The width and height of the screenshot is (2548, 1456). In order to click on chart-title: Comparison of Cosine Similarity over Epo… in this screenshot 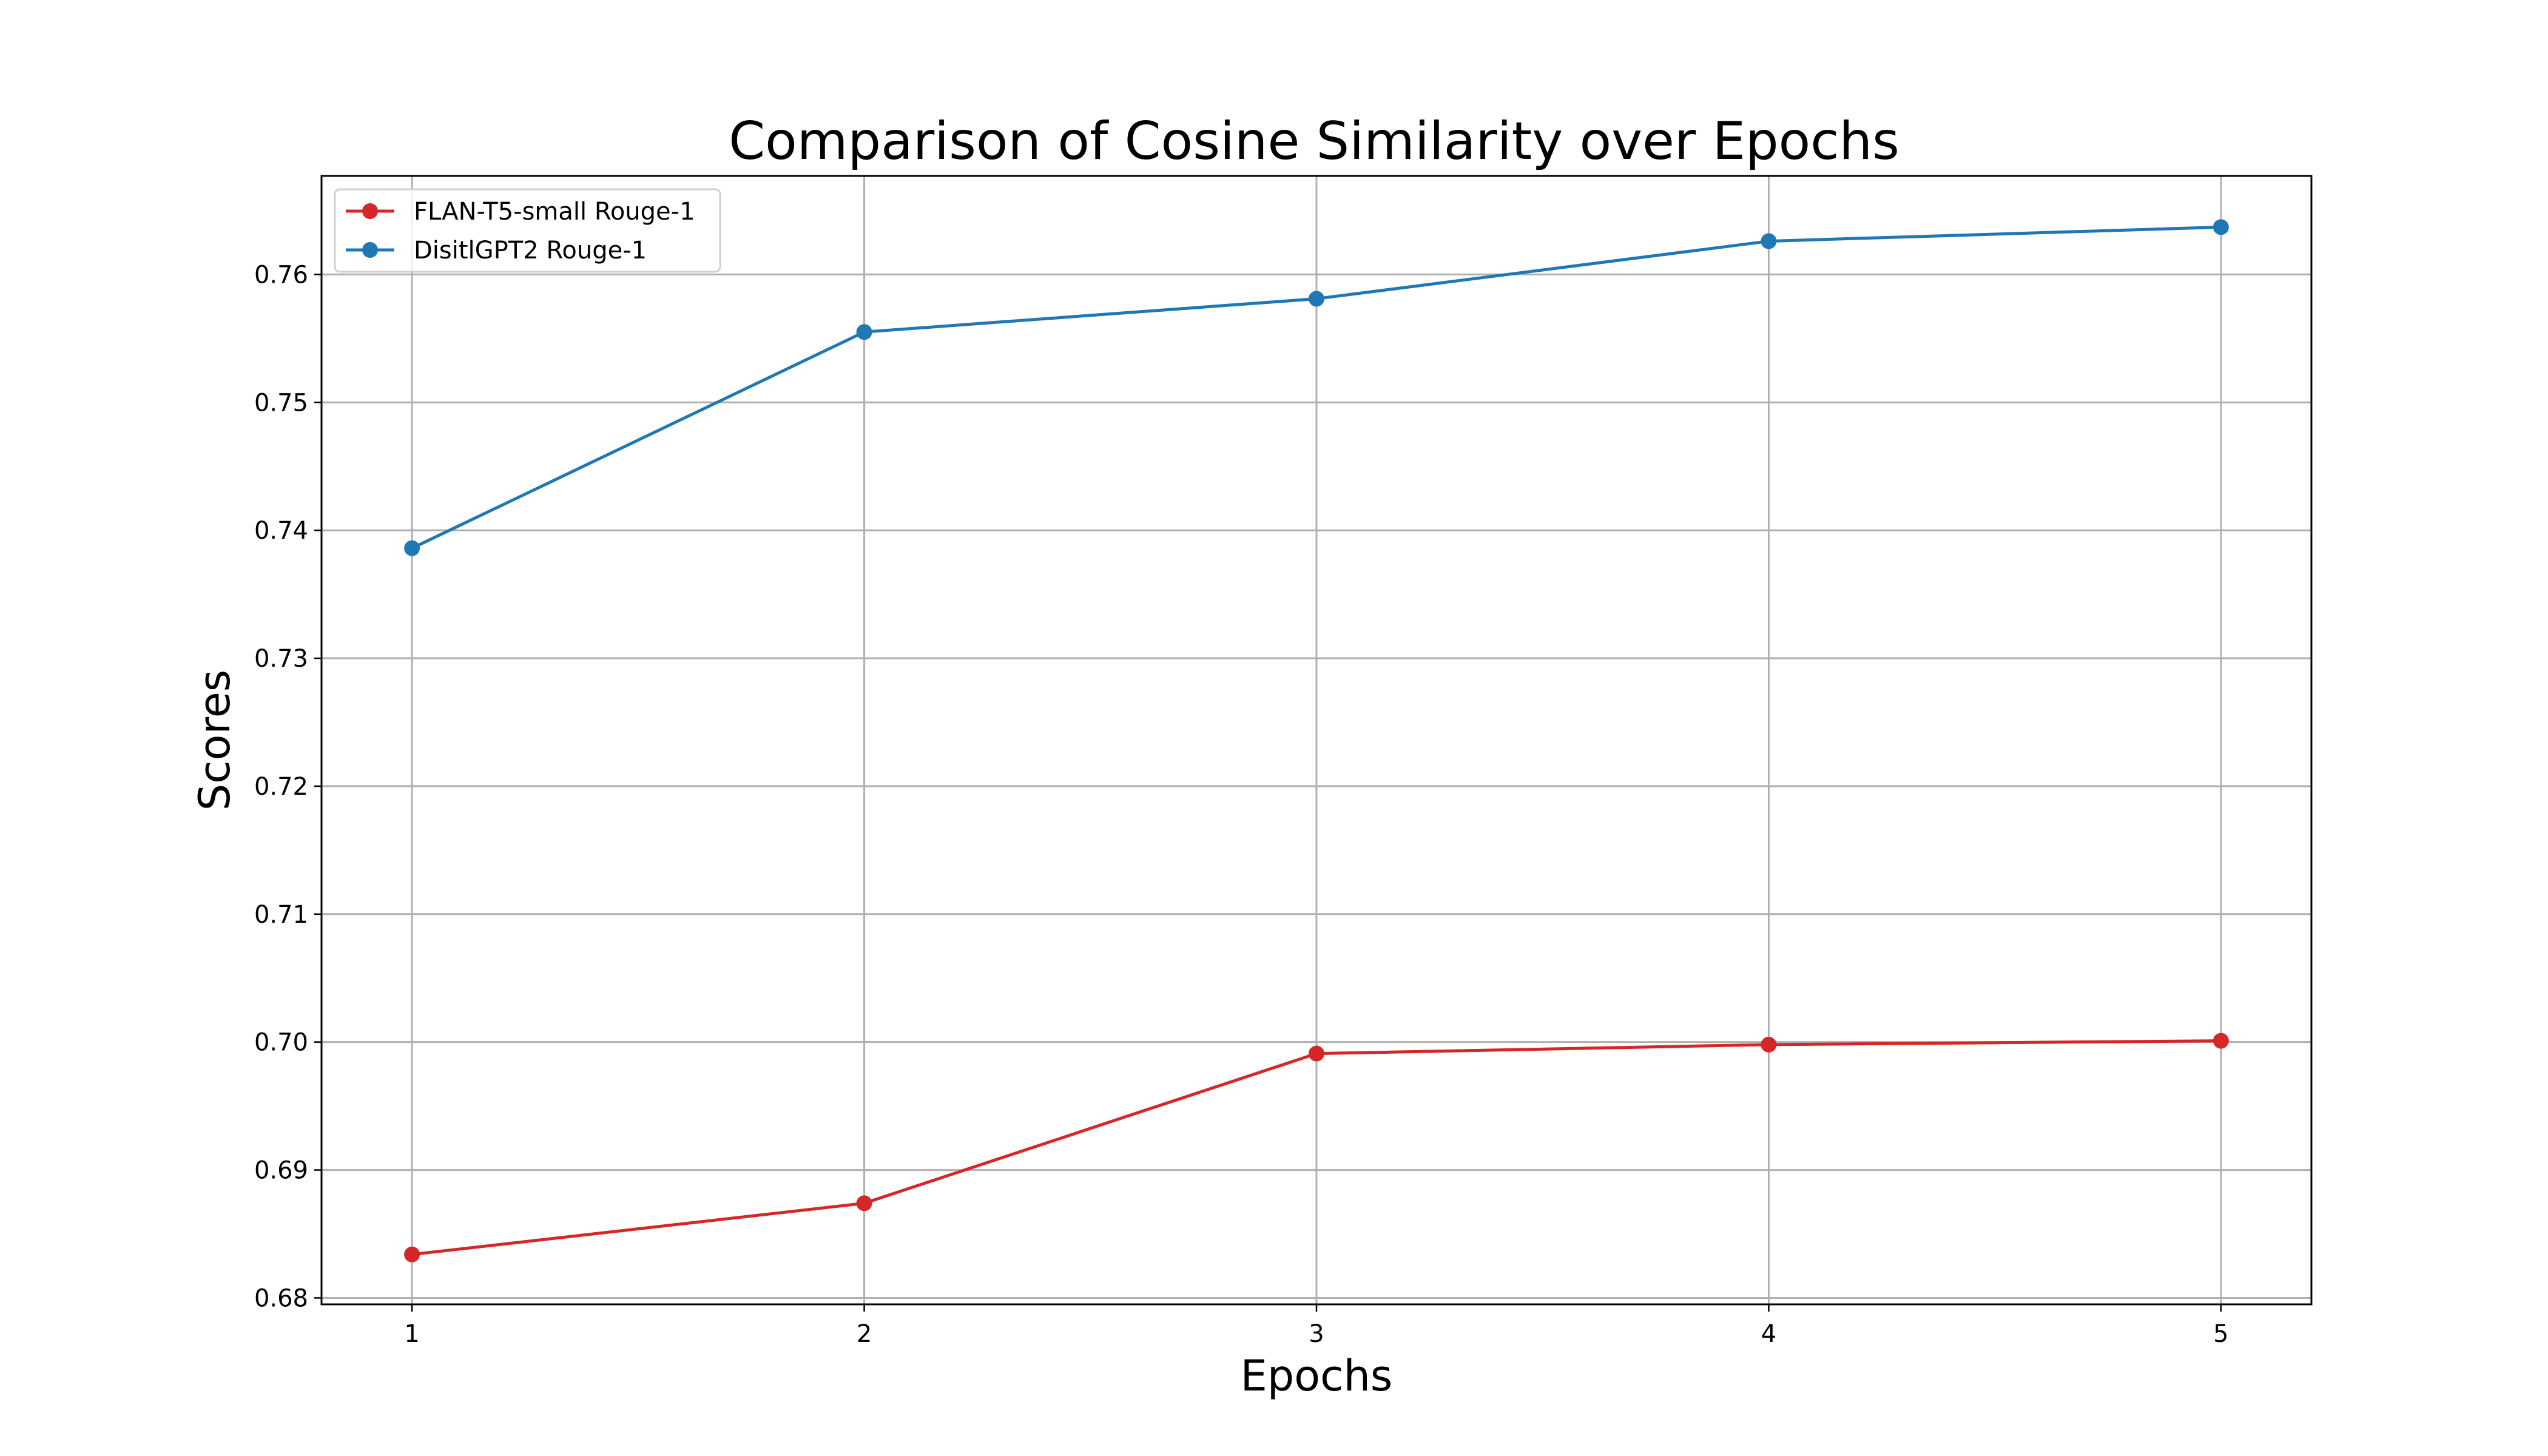, I will do `click(1314, 141)`.